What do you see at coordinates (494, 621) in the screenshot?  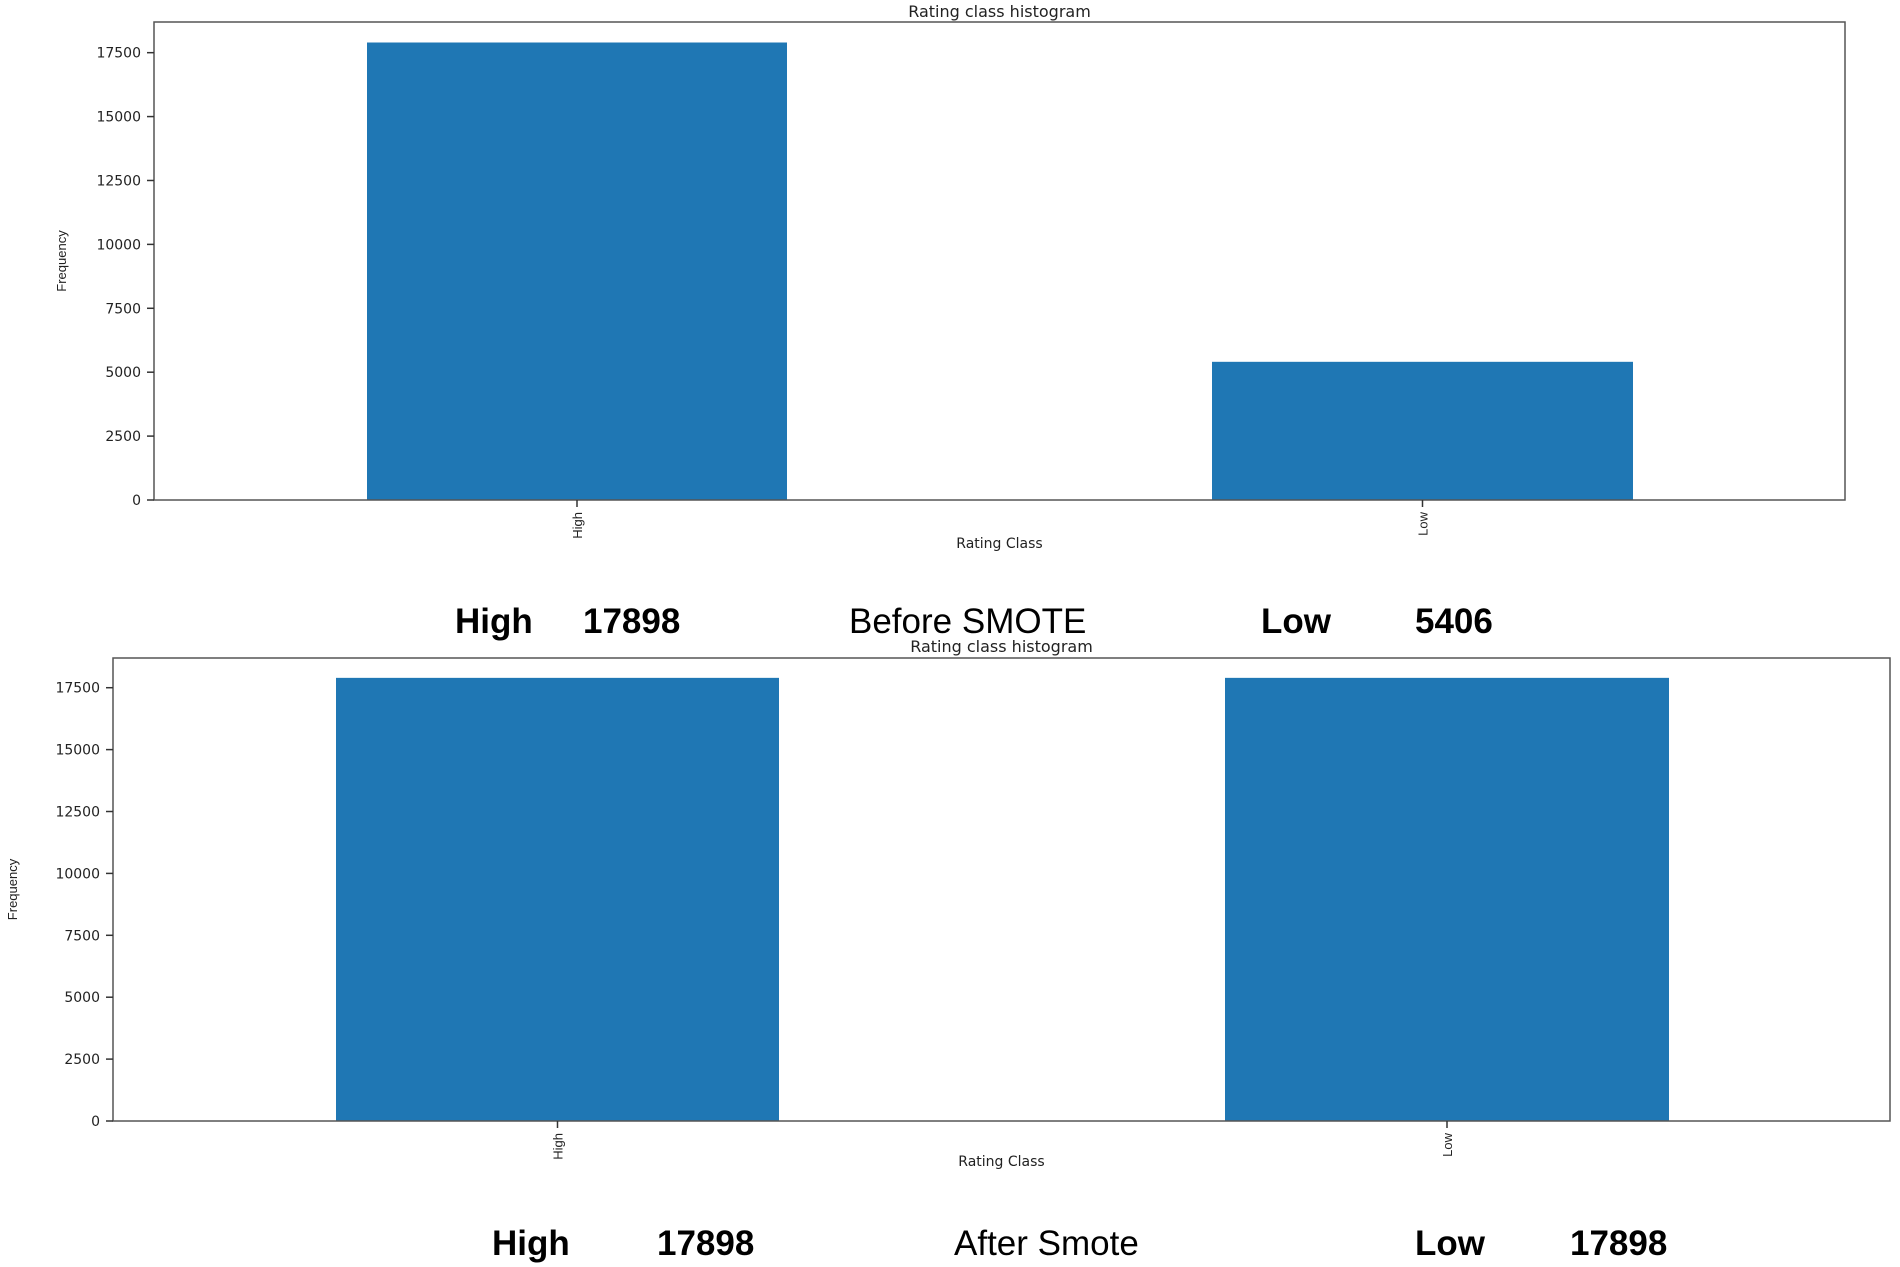 I see `before-high-label: High` at bounding box center [494, 621].